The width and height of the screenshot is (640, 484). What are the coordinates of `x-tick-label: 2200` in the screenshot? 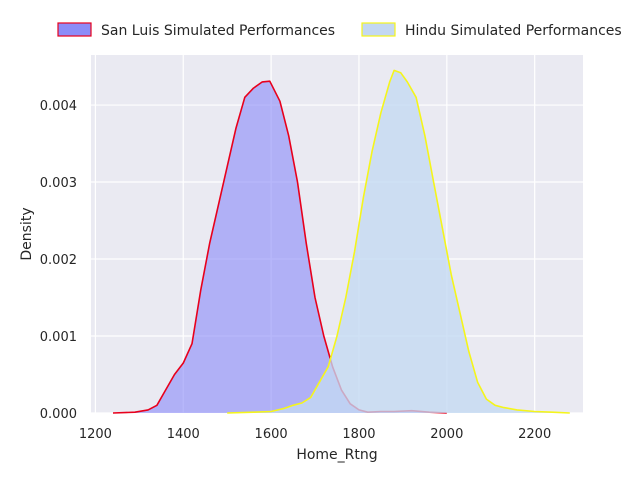 It's located at (534, 434).